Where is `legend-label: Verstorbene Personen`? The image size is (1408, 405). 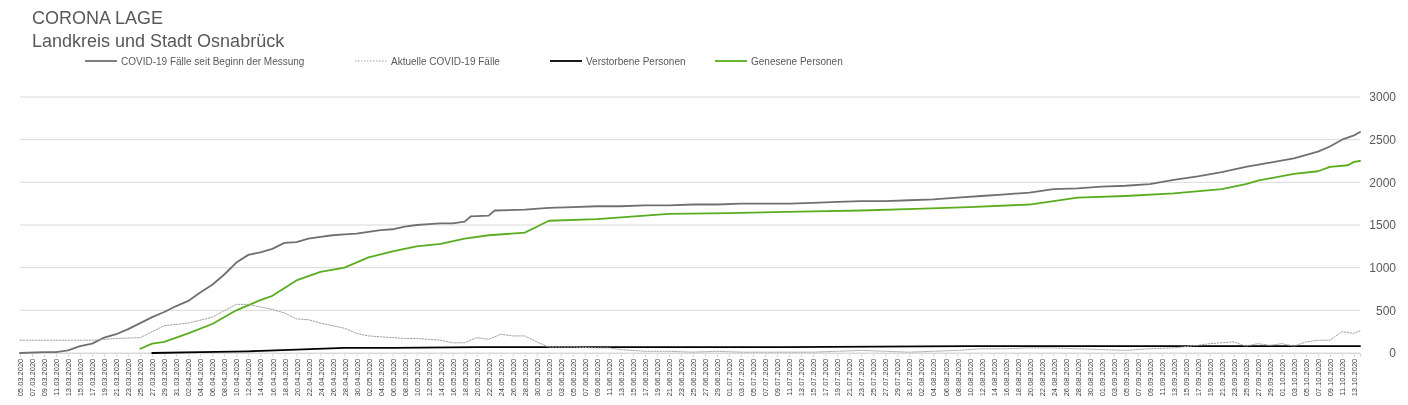
legend-label: Verstorbene Personen is located at coordinates (636, 61).